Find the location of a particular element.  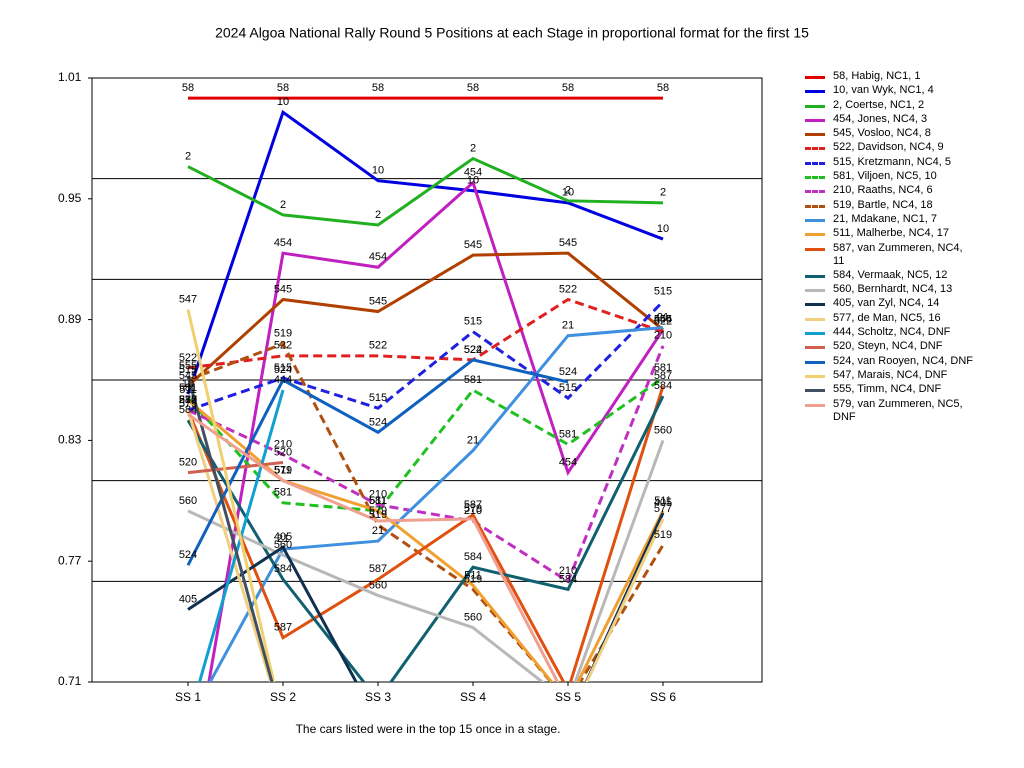

legend-label: 524, van Rooyen, NC4, DNF is located at coordinates (903, 360).